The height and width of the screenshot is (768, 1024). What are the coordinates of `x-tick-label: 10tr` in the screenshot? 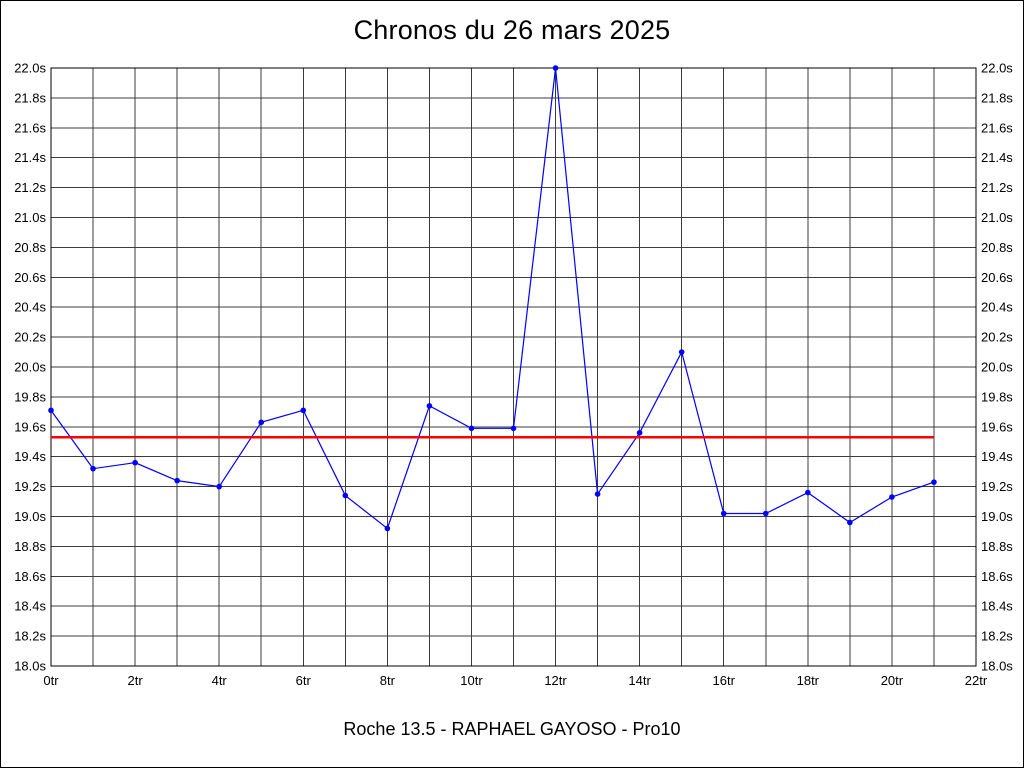 It's located at (471, 680).